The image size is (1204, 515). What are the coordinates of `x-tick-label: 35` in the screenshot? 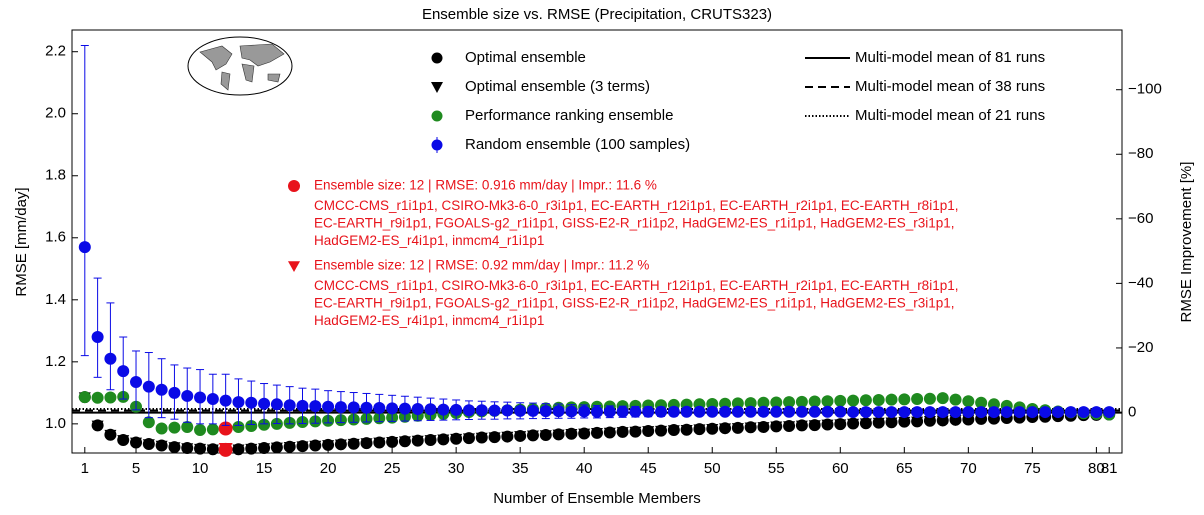 It's located at (520, 468).